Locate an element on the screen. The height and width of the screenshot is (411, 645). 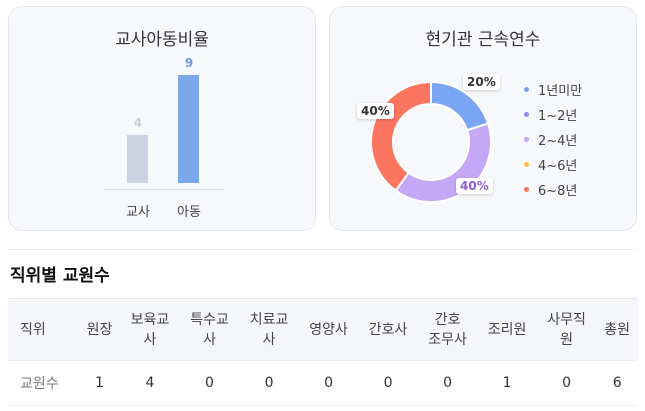
table-row: 교원수 1 4 0 0 0 0 0 1 0 6 is located at coordinates (323, 383).